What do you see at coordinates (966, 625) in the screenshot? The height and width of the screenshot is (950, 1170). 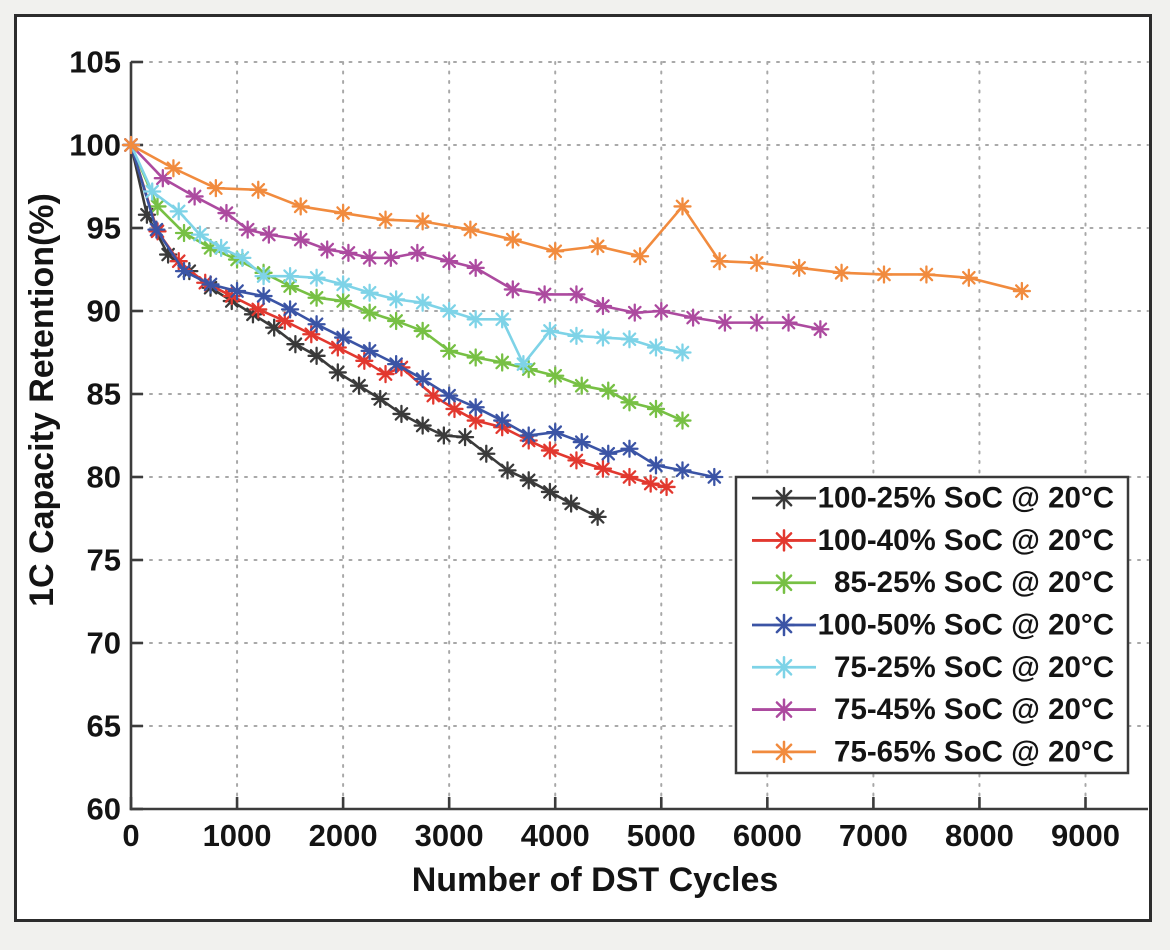 I see `legend-label: 100-50% SoC @ 20°C` at bounding box center [966, 625].